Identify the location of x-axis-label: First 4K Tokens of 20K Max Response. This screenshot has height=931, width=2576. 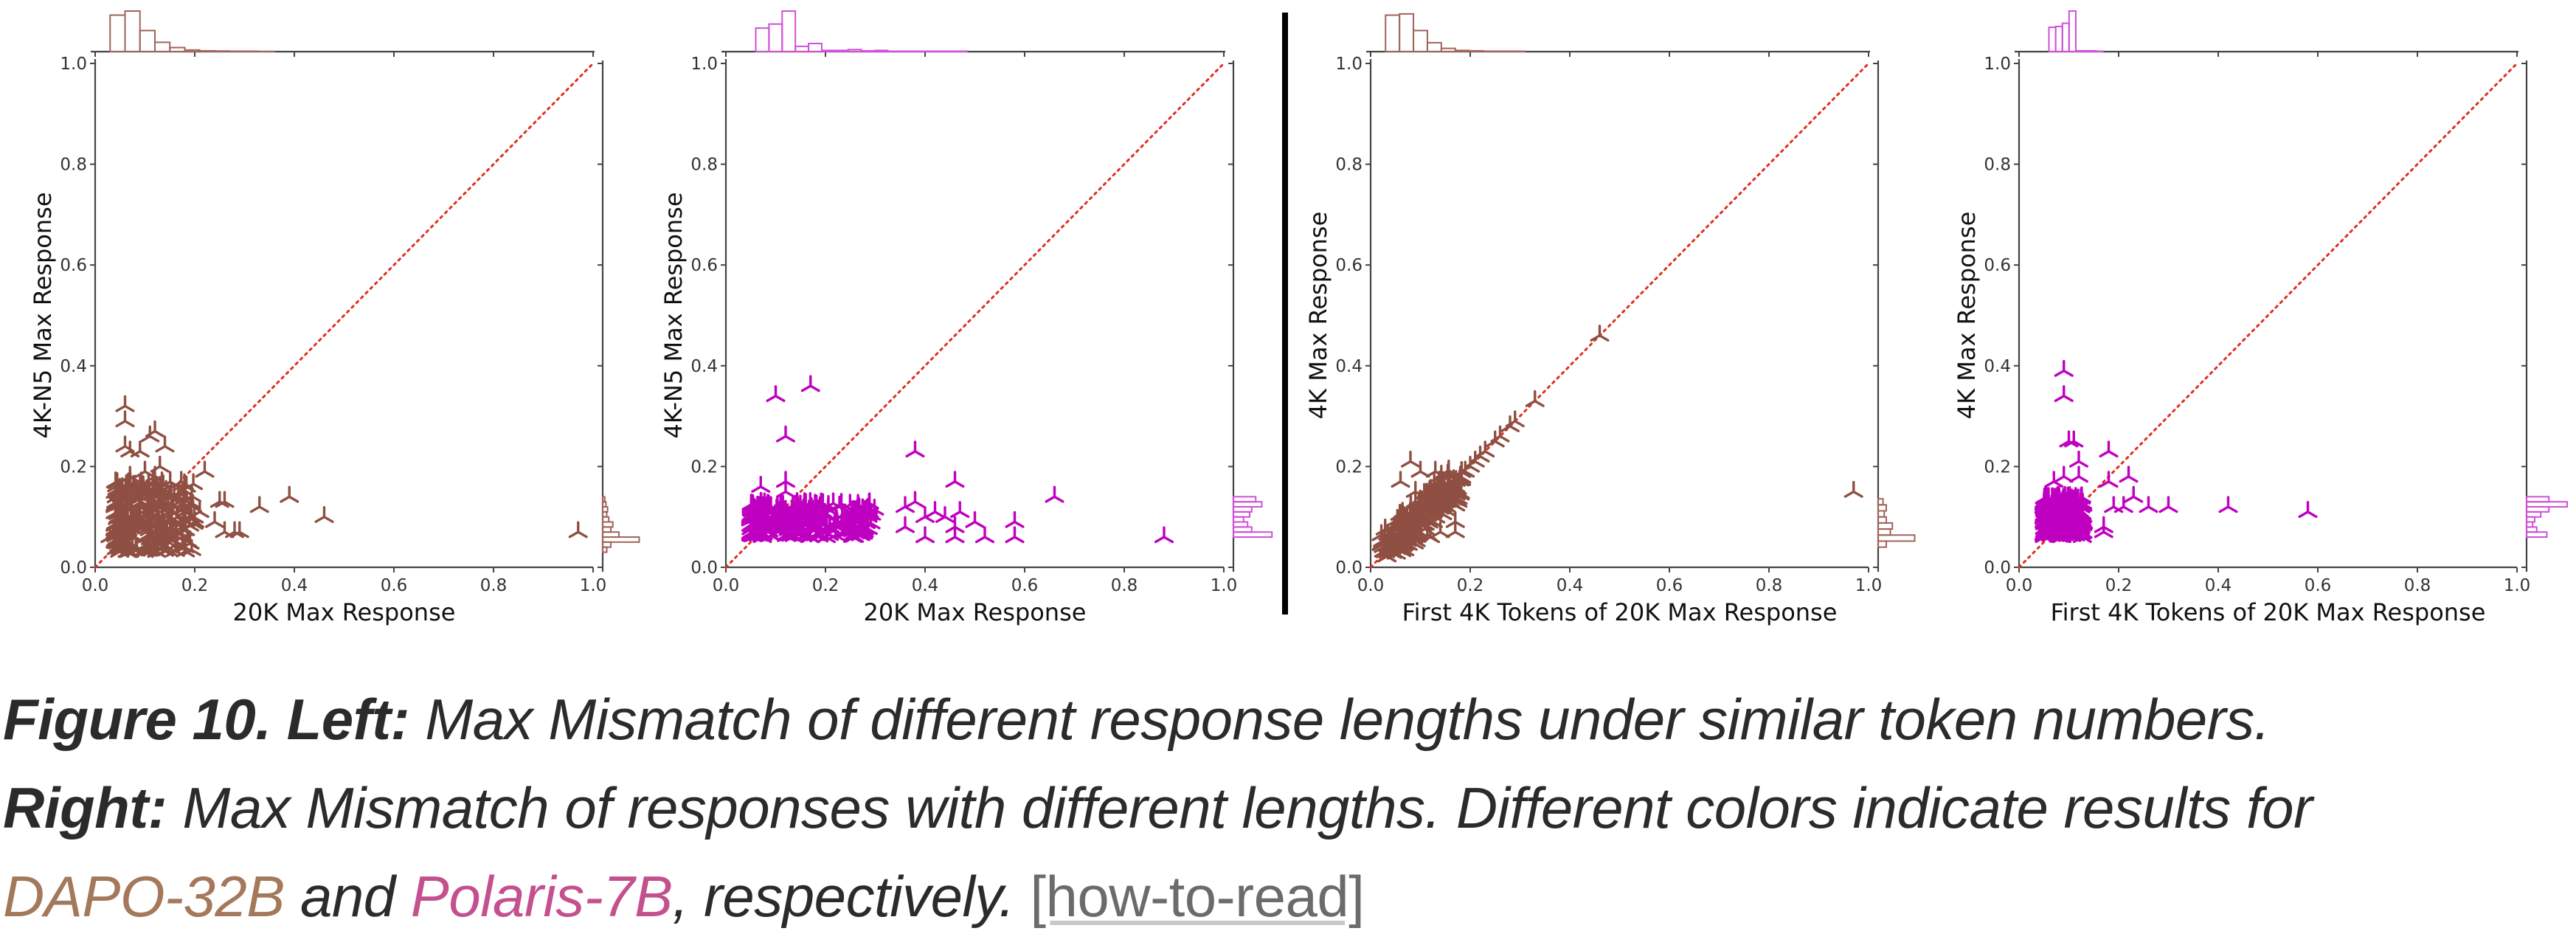
(2268, 612).